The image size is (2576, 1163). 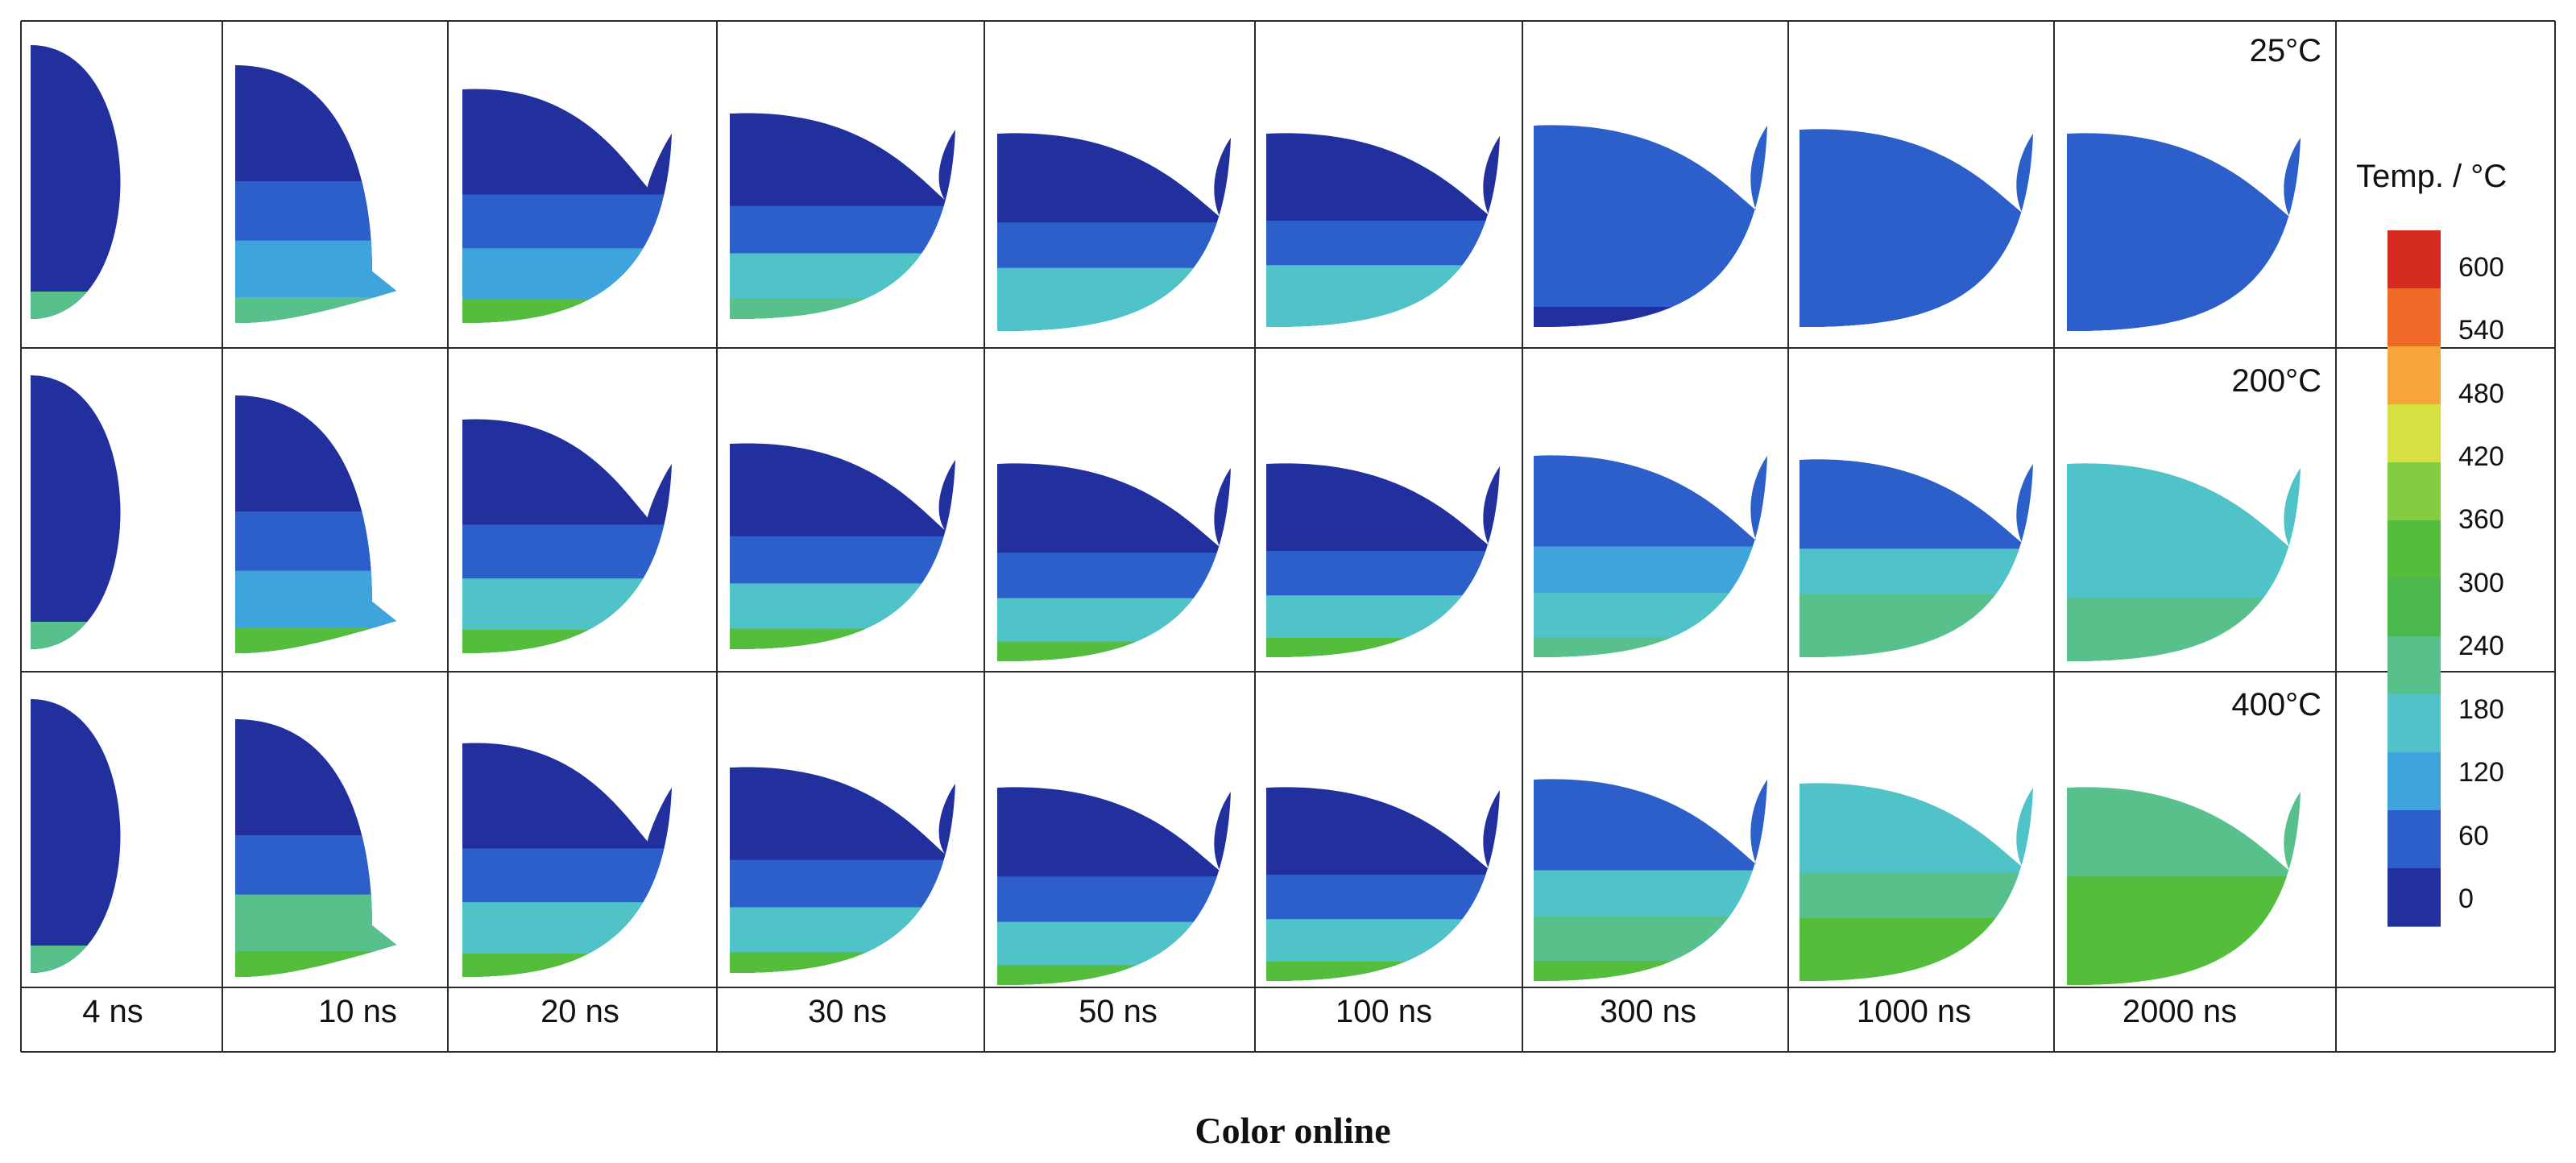 I want to click on colorbar-tick: 120, so click(x=2481, y=772).